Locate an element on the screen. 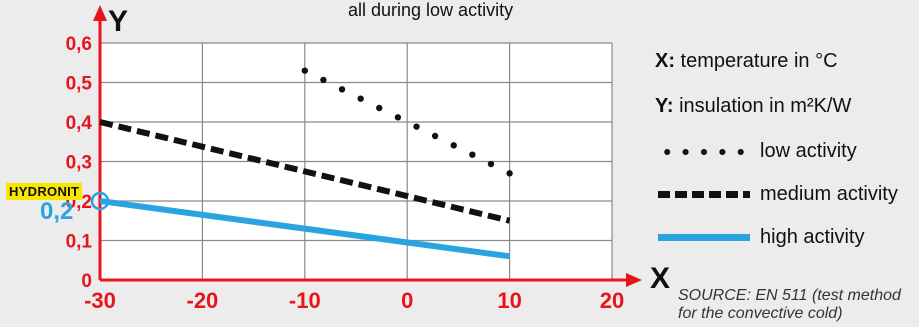 The width and height of the screenshot is (919, 327). legend-x-note: X: temperature in °C is located at coordinates (746, 61).